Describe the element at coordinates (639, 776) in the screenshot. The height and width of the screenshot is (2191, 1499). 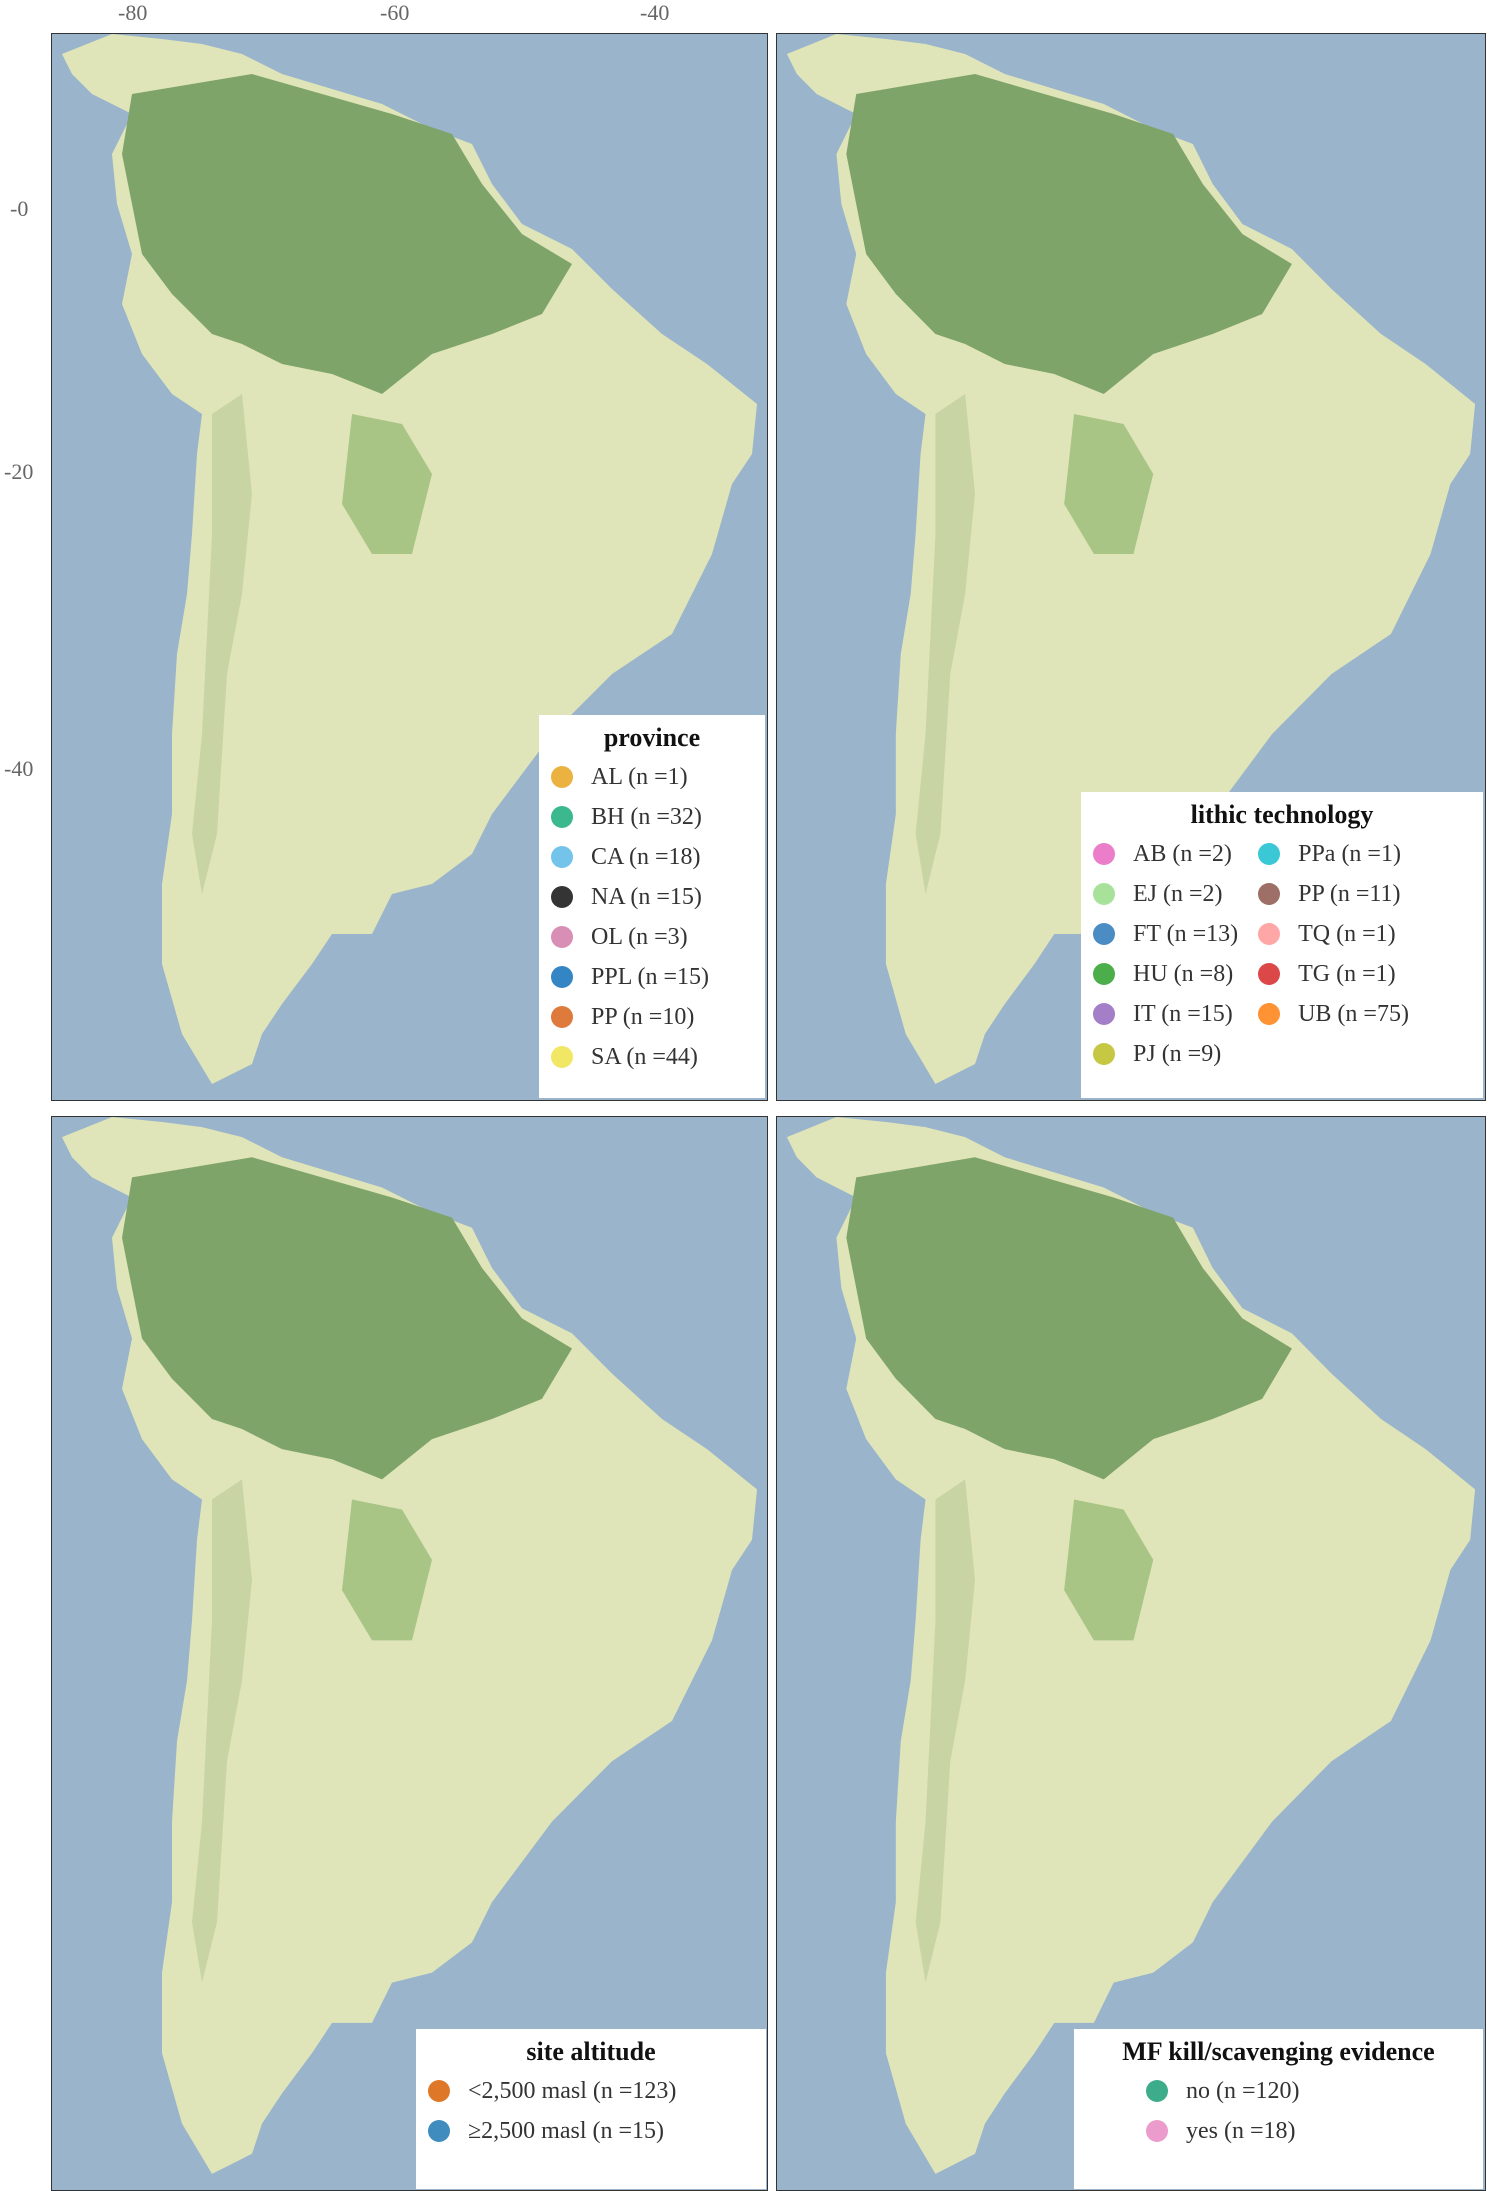
I see `legend-label: AL (n =1)` at that location.